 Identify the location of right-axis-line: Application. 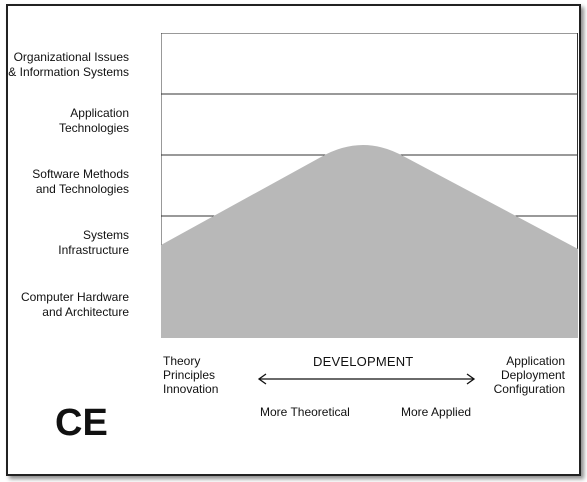
(535, 361).